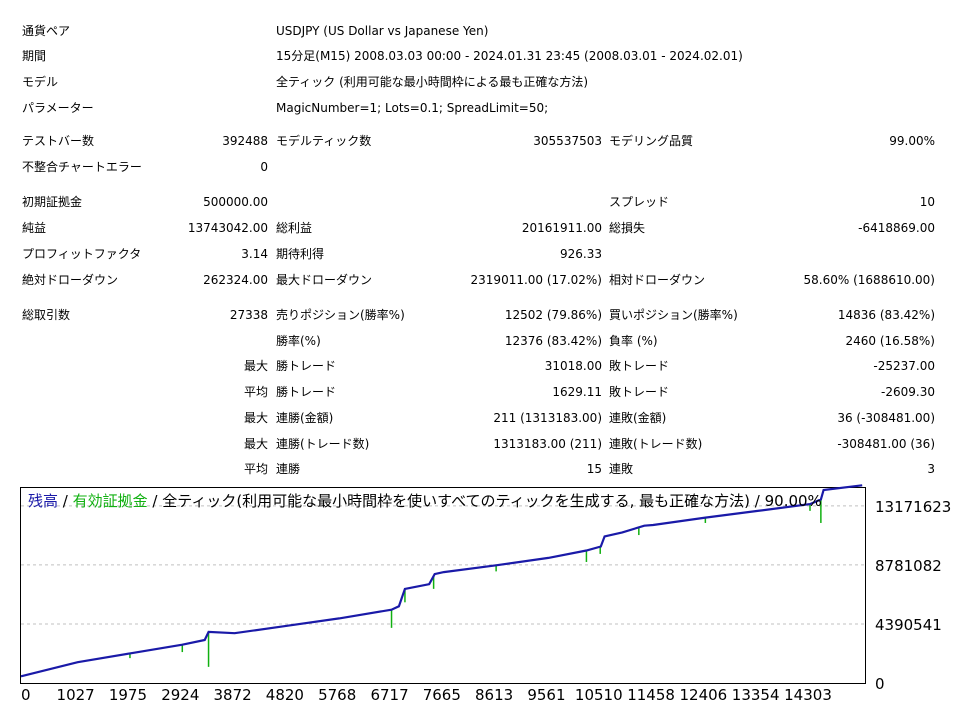  Describe the element at coordinates (46, 315) in the screenshot. I see `trades-label: 総取引数` at that location.